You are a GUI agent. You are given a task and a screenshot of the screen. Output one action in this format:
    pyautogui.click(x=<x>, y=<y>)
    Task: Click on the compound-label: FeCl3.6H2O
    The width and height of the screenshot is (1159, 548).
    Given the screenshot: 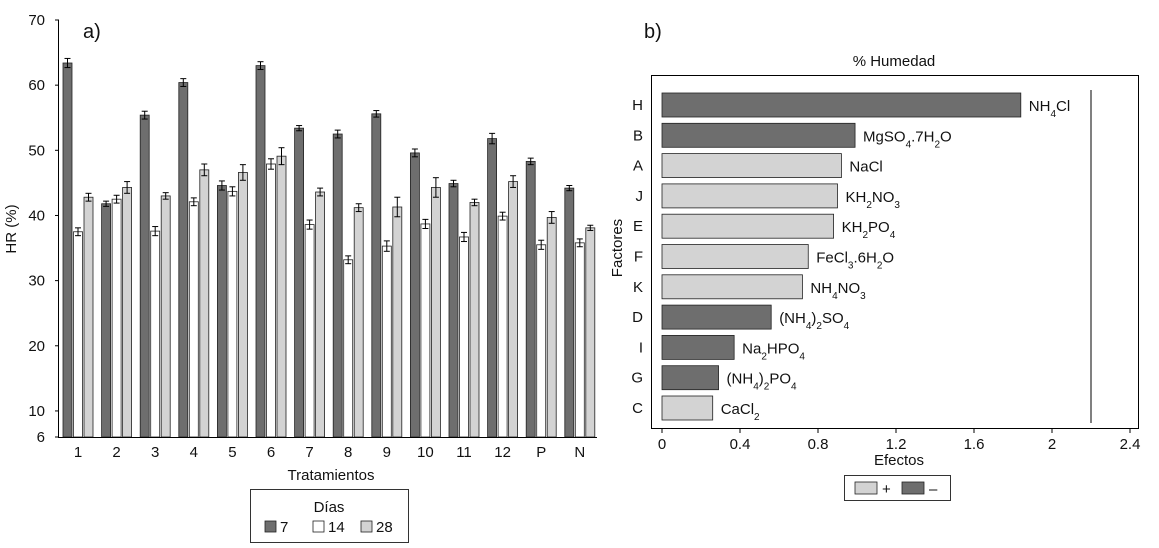 What is the action you would take?
    pyautogui.click(x=855, y=261)
    